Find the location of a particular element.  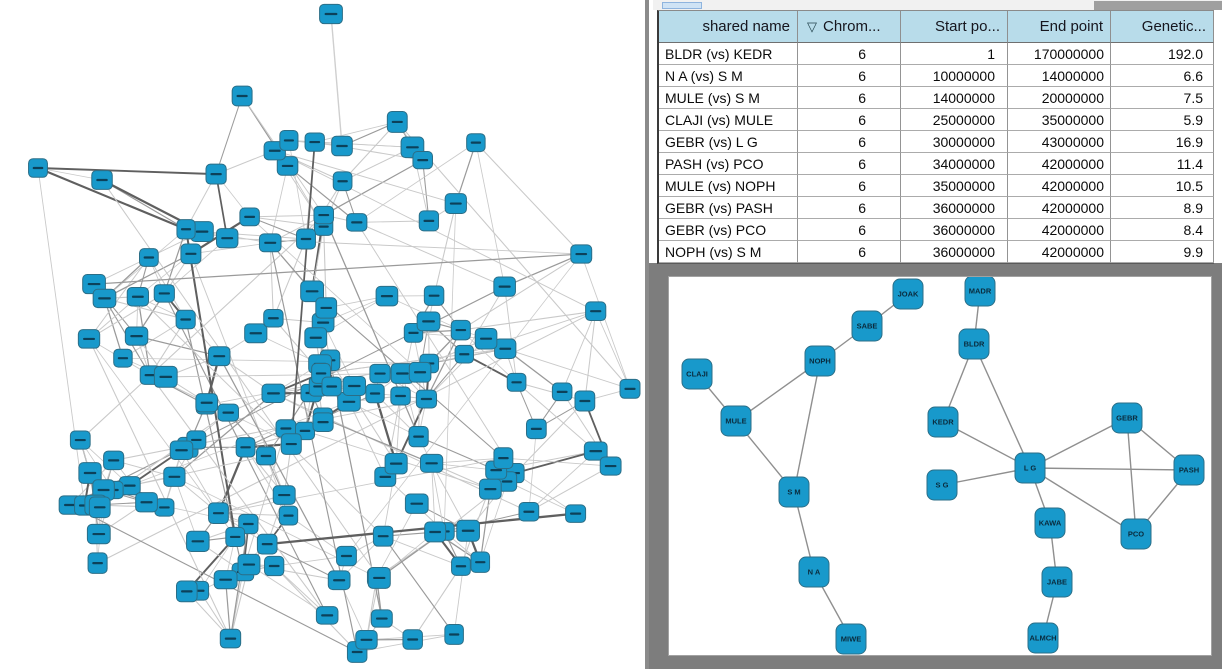

column-header-end-point: End point is located at coordinates (1059, 27).